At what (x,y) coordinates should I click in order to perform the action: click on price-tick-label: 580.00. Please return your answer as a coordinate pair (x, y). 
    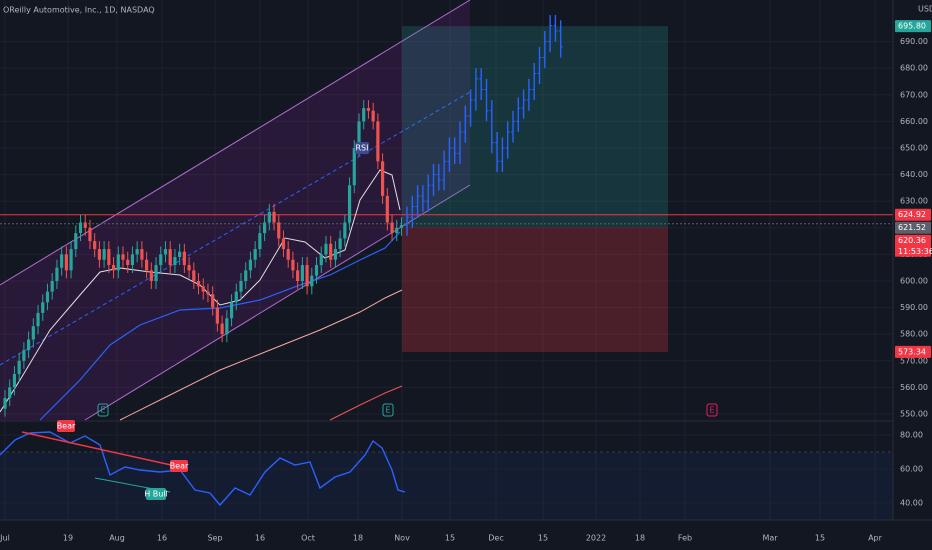
    Looking at the image, I should click on (914, 334).